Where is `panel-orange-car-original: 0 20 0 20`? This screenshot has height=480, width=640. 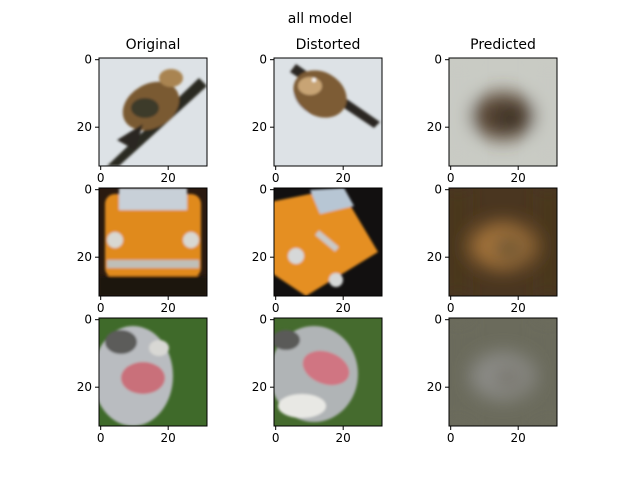
panel-orange-car-original: 0 20 0 20 is located at coordinates (142, 249).